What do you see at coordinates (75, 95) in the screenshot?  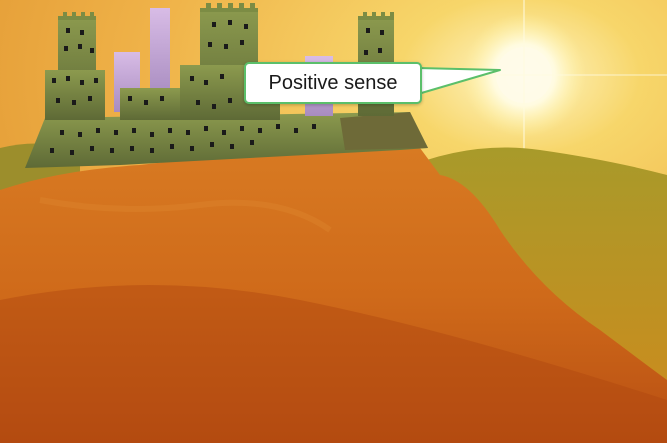 I see `tower-left-base` at bounding box center [75, 95].